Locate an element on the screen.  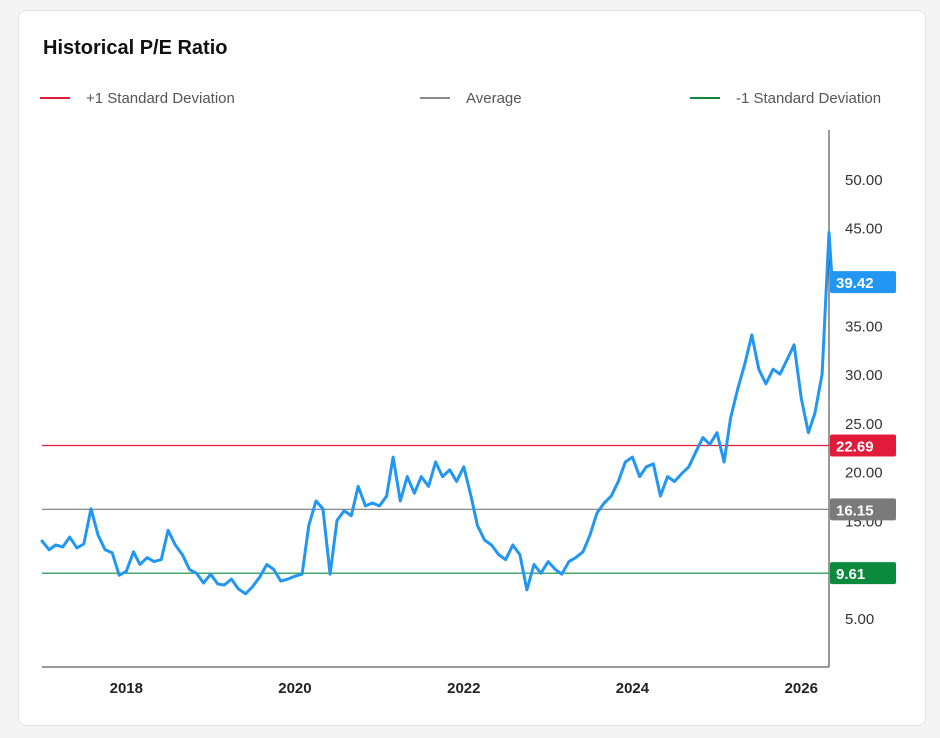
legend-item: Average is located at coordinates (471, 98).